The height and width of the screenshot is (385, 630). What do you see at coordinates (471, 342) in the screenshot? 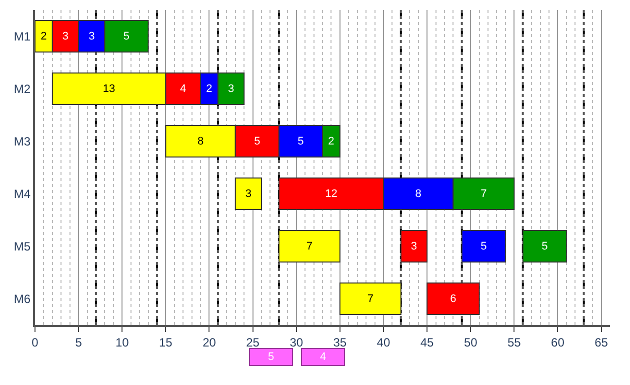
I see `x-tick-label: 50` at bounding box center [471, 342].